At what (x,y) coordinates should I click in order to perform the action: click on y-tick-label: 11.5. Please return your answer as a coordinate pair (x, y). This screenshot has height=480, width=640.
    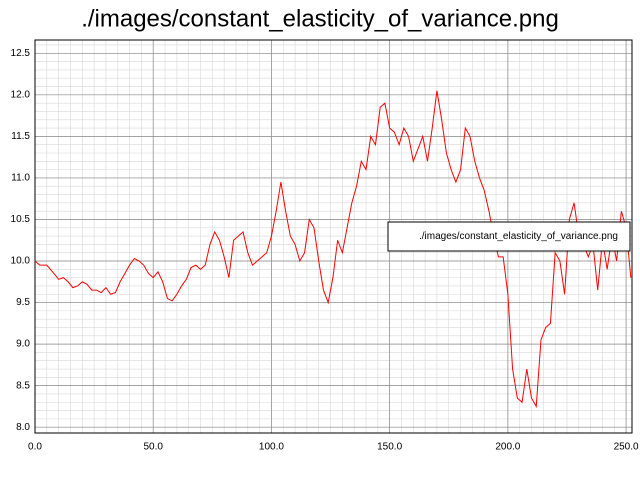
    Looking at the image, I should click on (20, 136).